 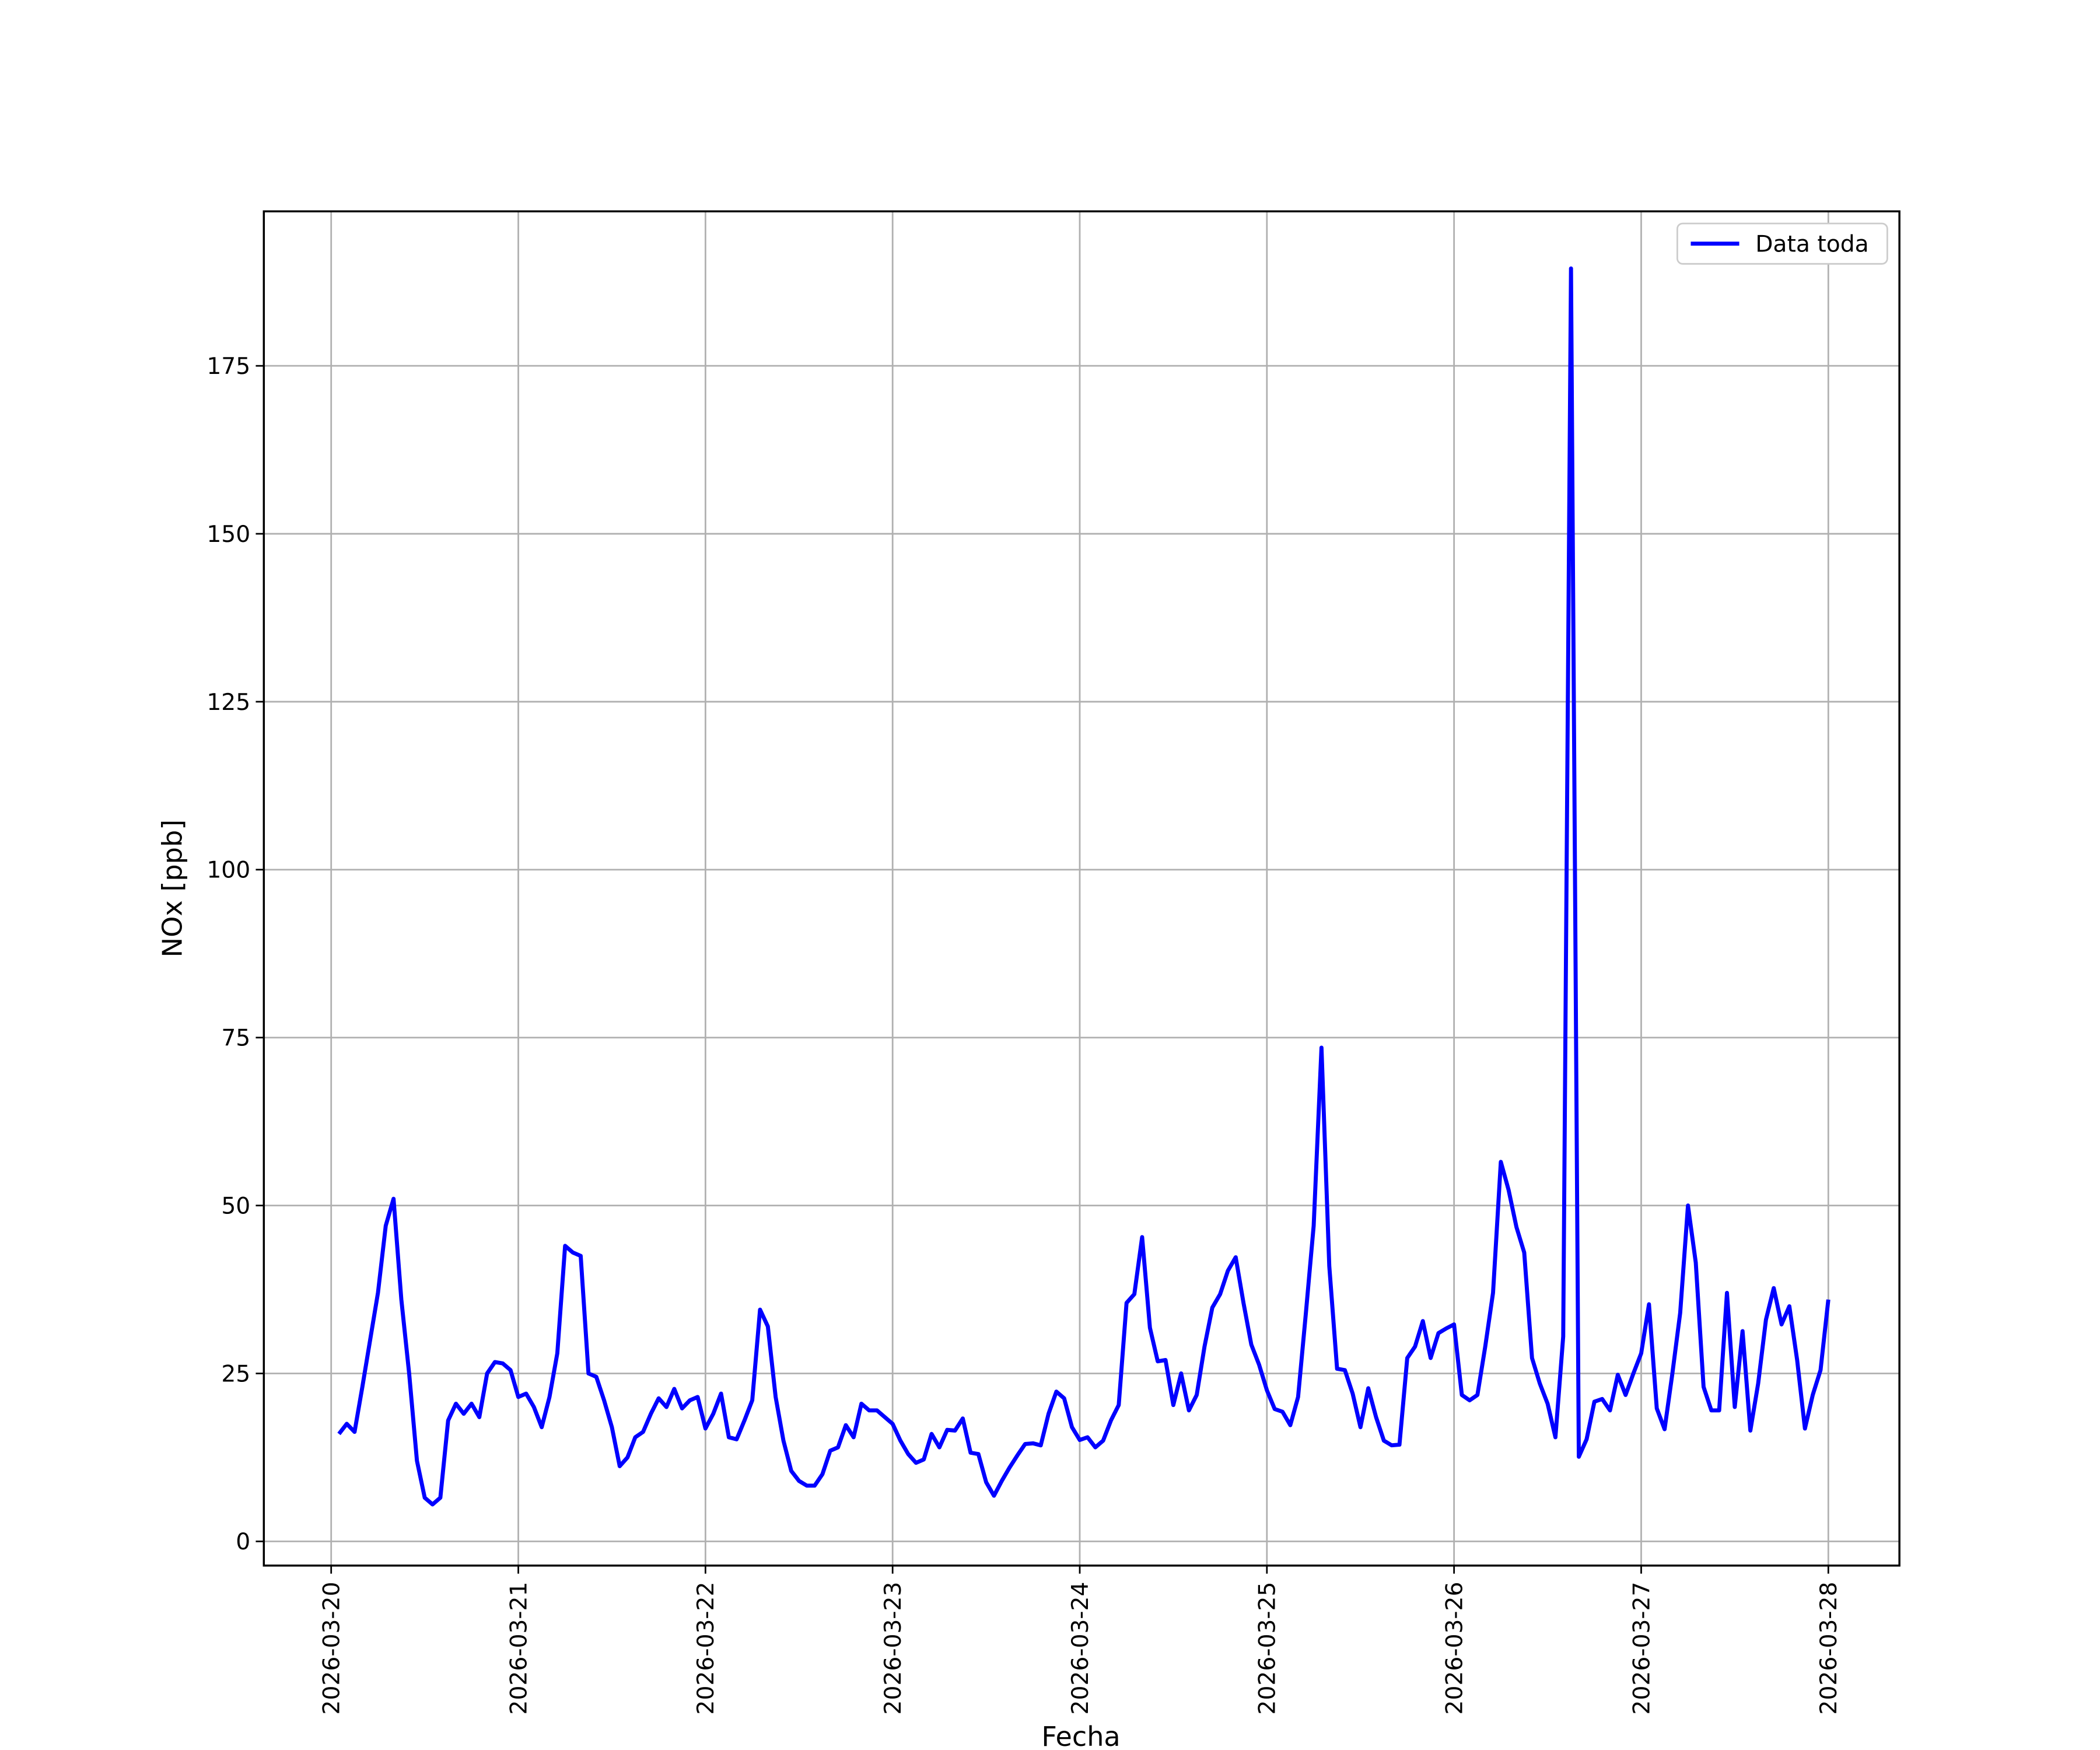 What do you see at coordinates (1454, 1648) in the screenshot?
I see `x-tick-label: 2026-03-26` at bounding box center [1454, 1648].